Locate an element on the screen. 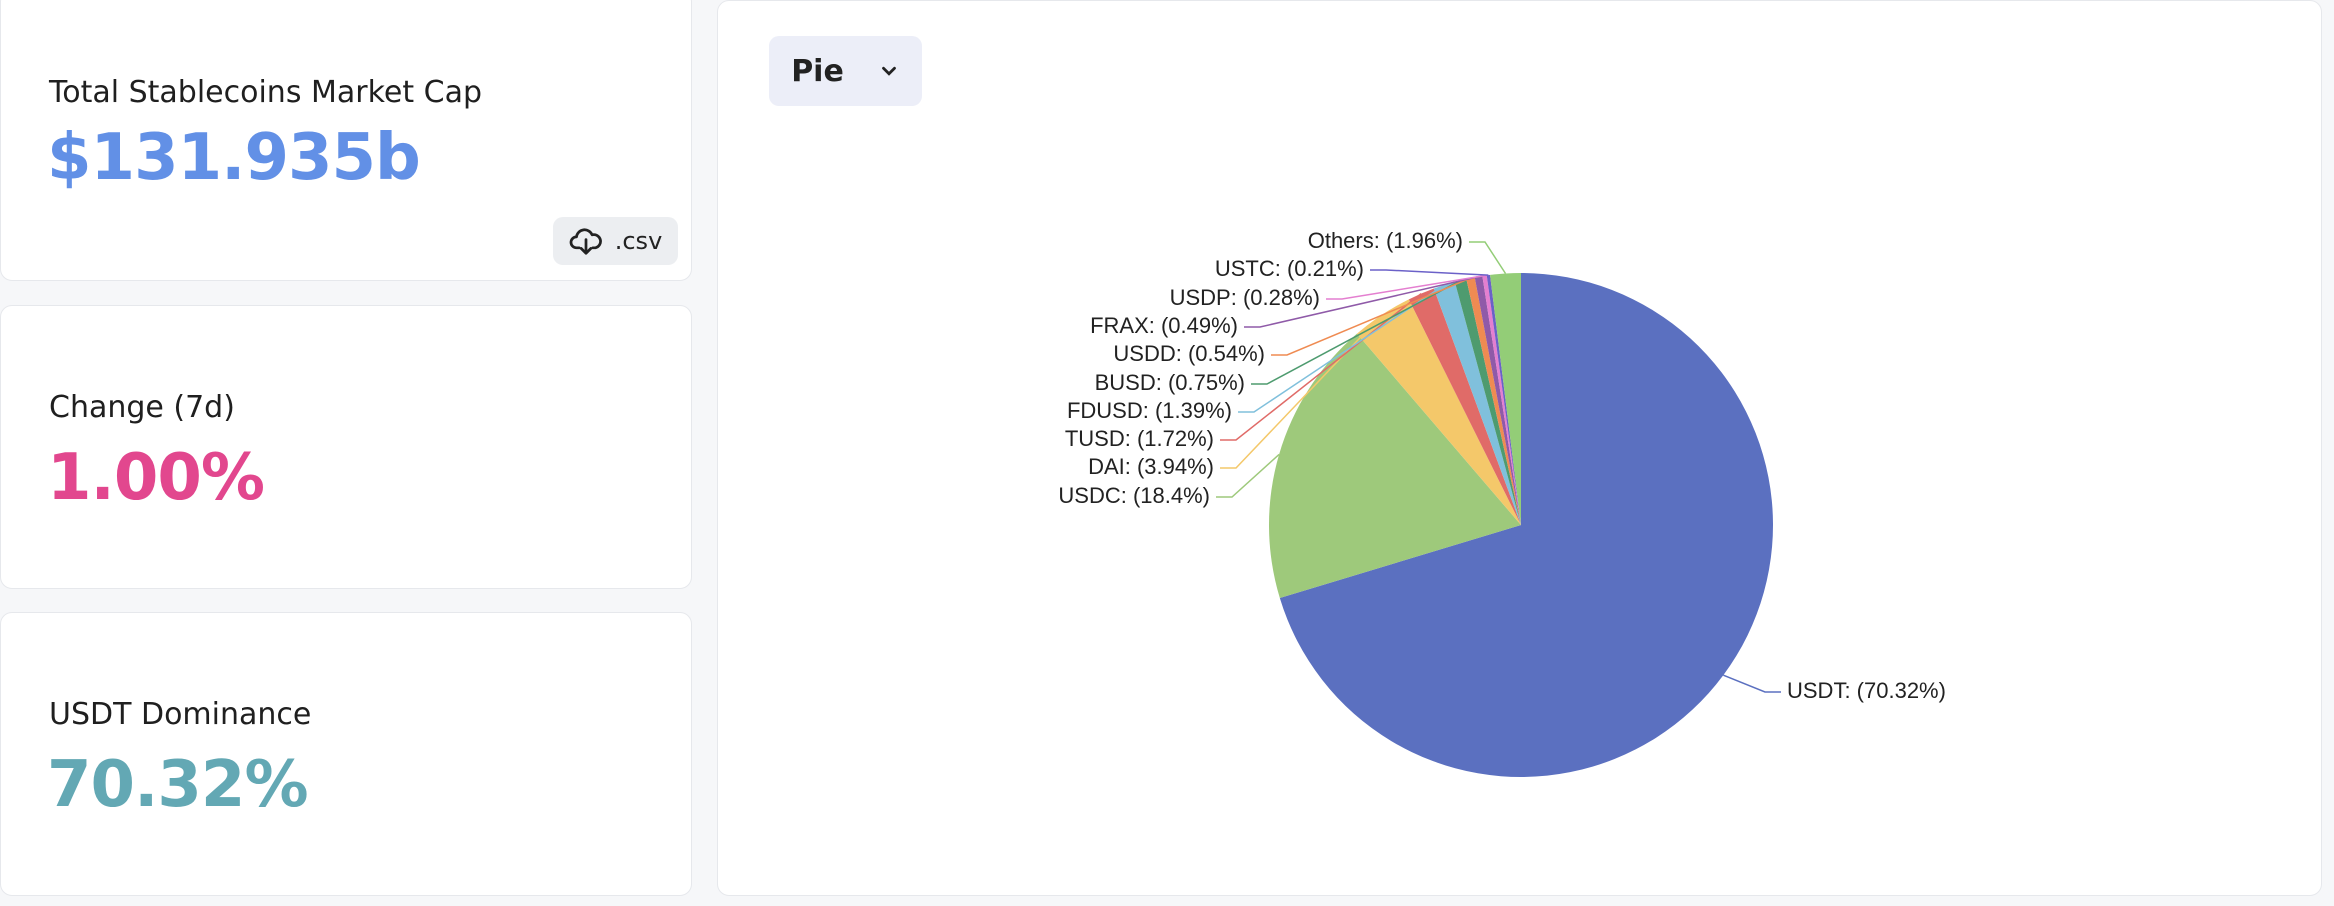 This screenshot has width=2334, height=906. slice-label: USDC: (18.4%) is located at coordinates (1134, 495).